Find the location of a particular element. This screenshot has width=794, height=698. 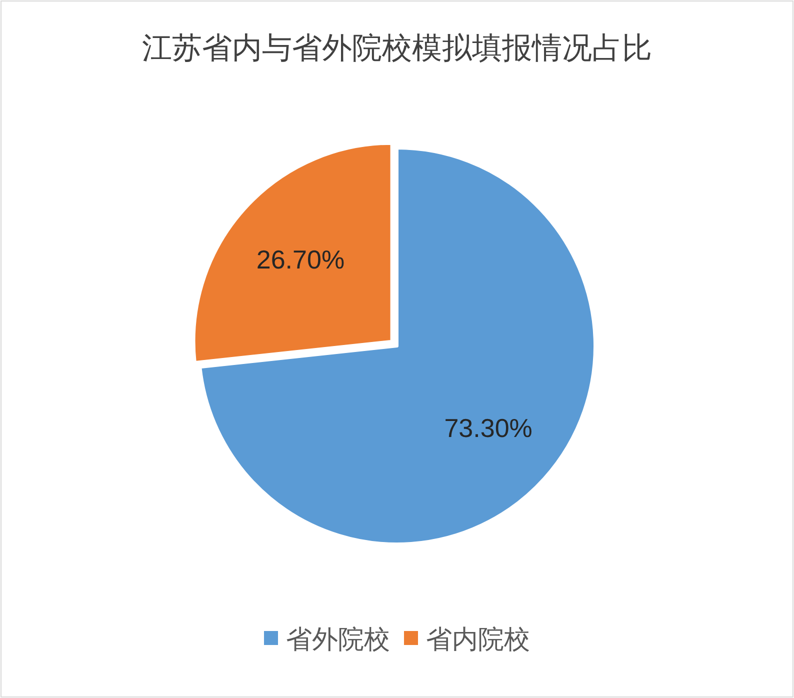

data-label: 73.30% is located at coordinates (488, 428).